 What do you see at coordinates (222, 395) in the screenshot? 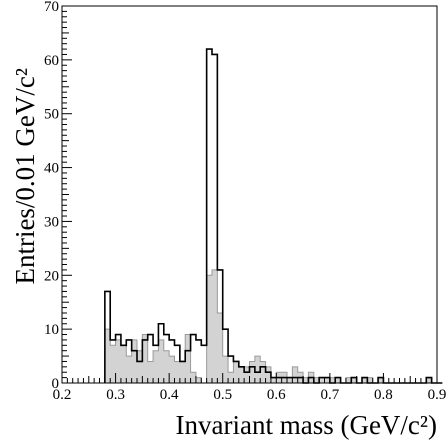
I see `x-tick-label: 0.5` at bounding box center [222, 395].